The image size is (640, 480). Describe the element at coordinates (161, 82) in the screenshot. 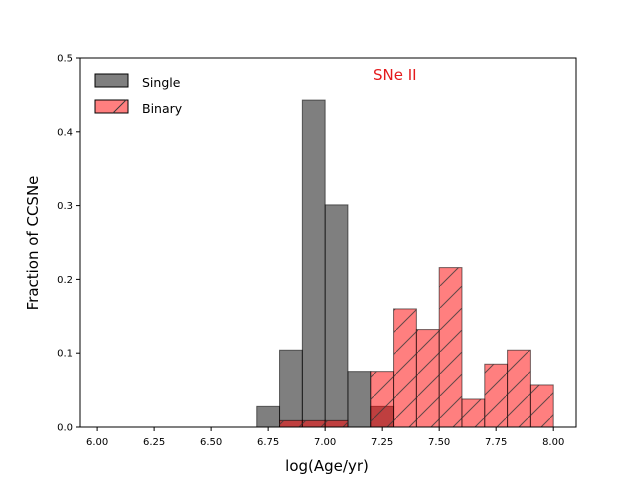

I see `legend-label-single: Single` at that location.